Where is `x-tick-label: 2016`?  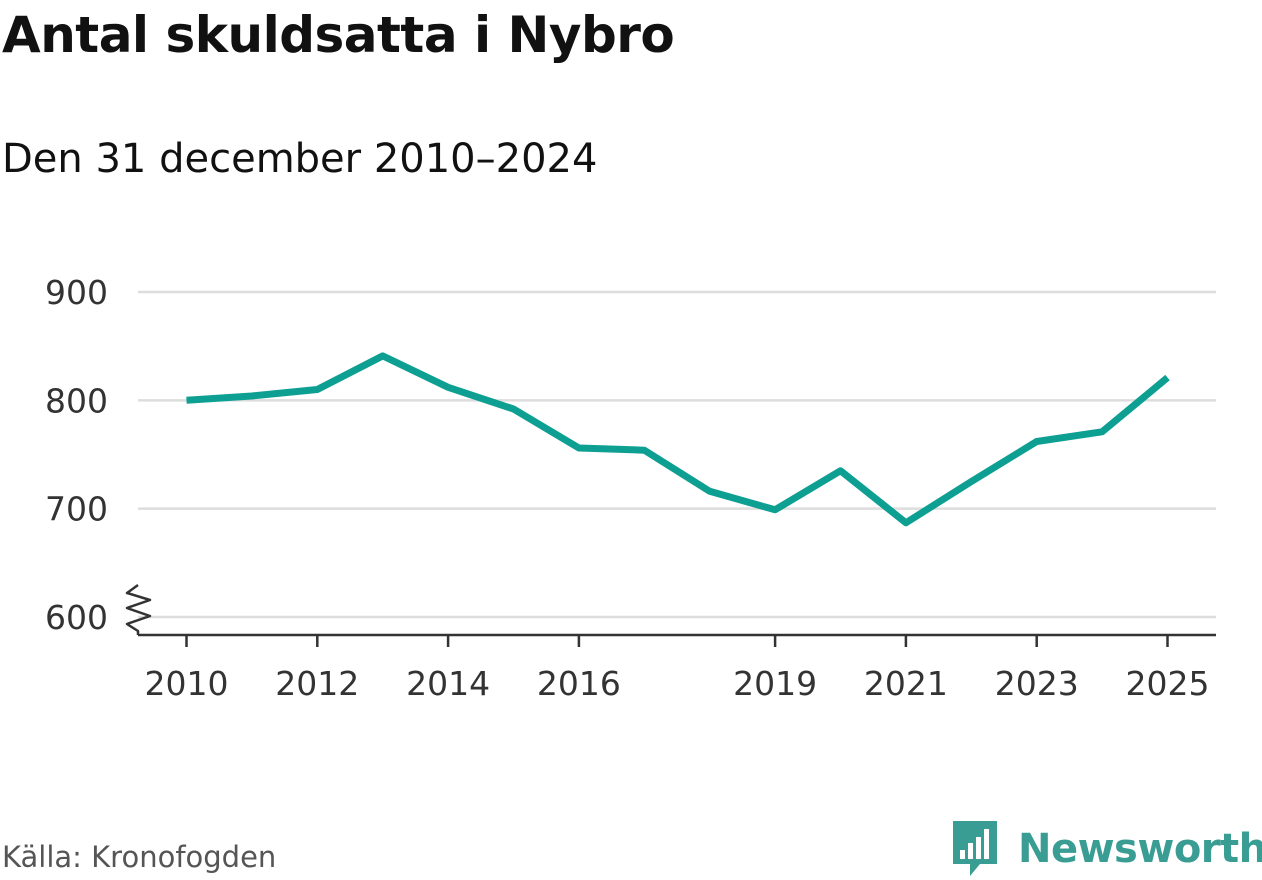
x-tick-label: 2016 is located at coordinates (579, 683).